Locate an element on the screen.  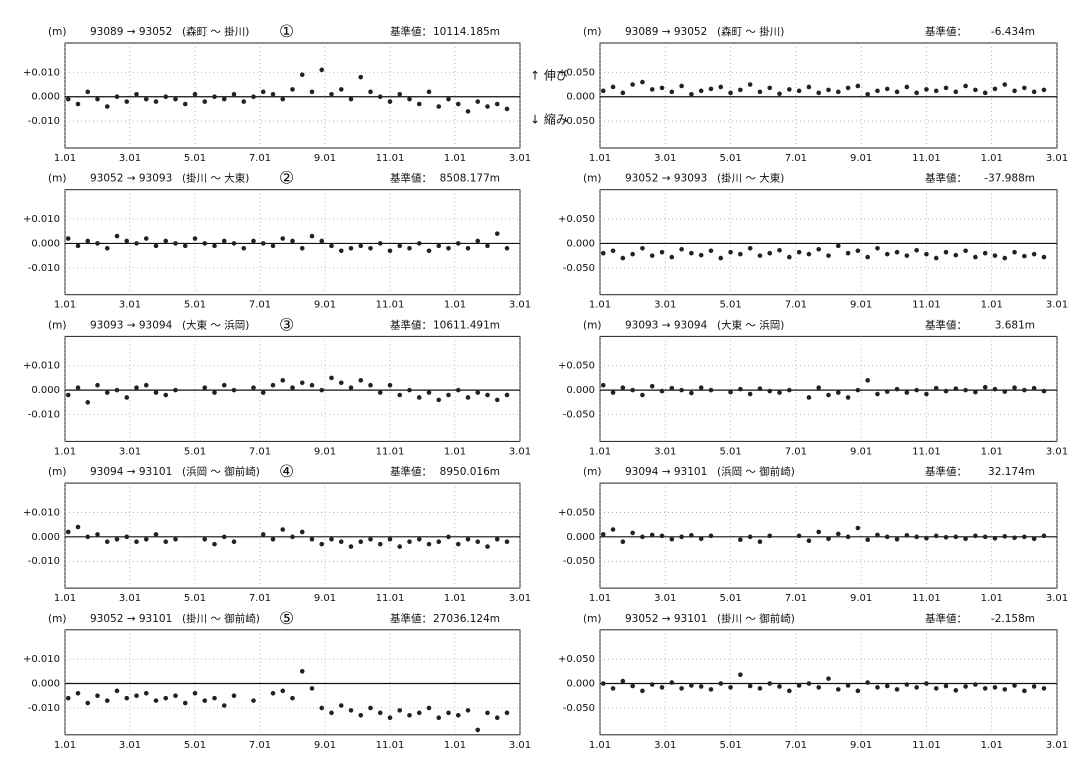
base-value: -37.988m is located at coordinates (1009, 179).